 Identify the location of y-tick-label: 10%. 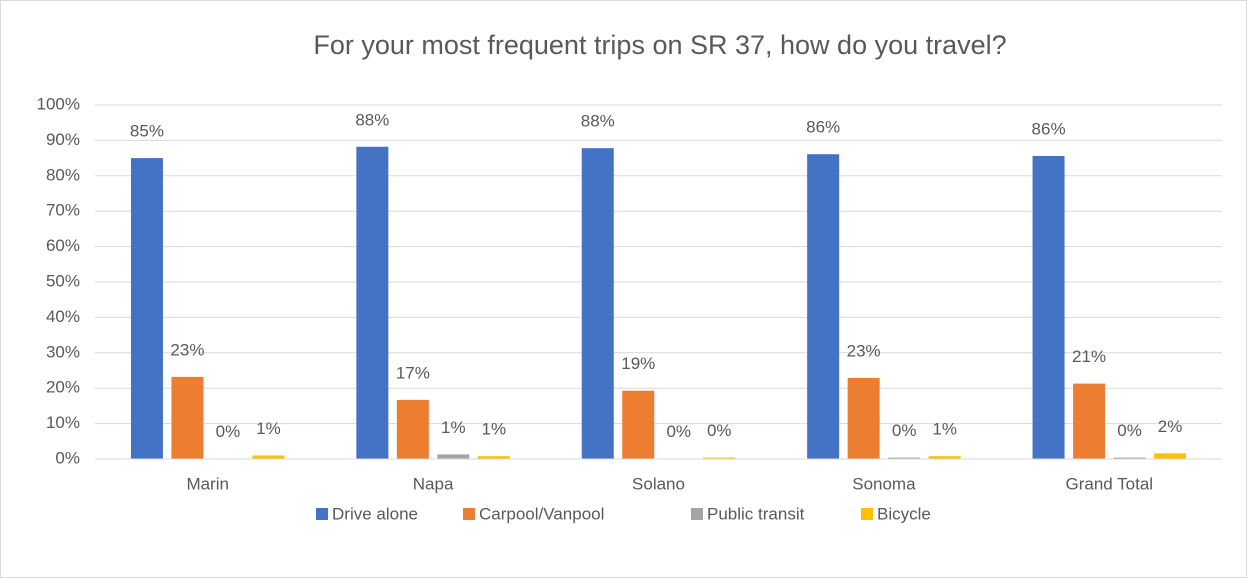
(63, 422).